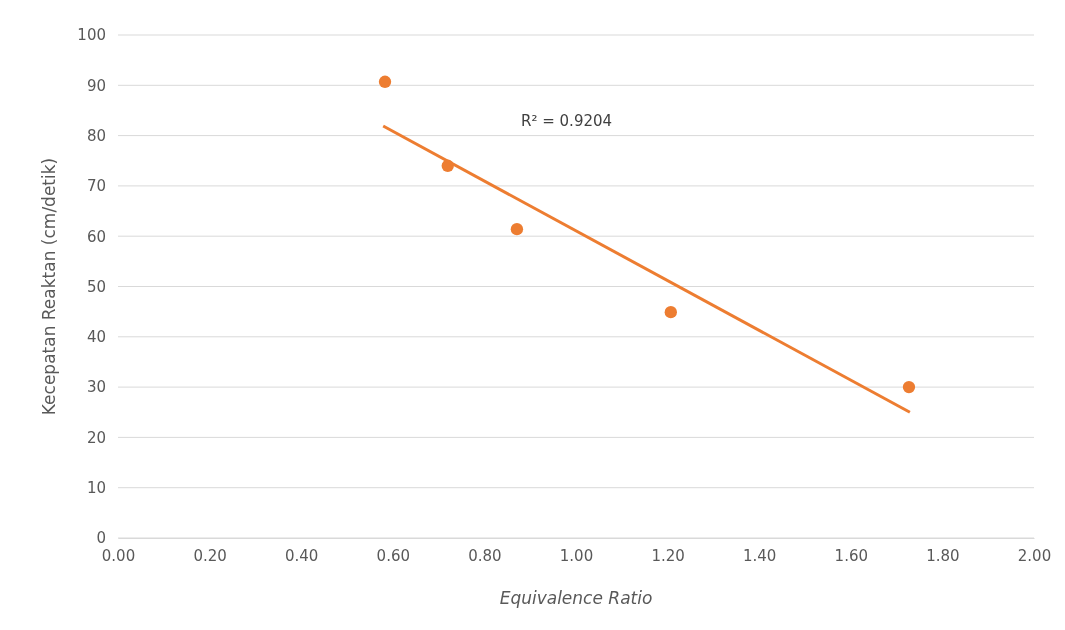 The height and width of the screenshot is (630, 1065). What do you see at coordinates (96, 437) in the screenshot?
I see `y-tick-label: 20` at bounding box center [96, 437].